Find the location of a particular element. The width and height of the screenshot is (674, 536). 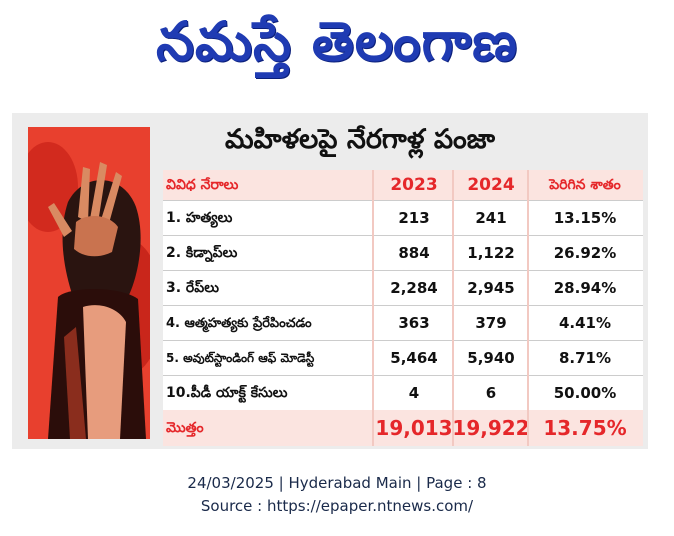

increase-percent-cell: 13.15% is located at coordinates (585, 218).